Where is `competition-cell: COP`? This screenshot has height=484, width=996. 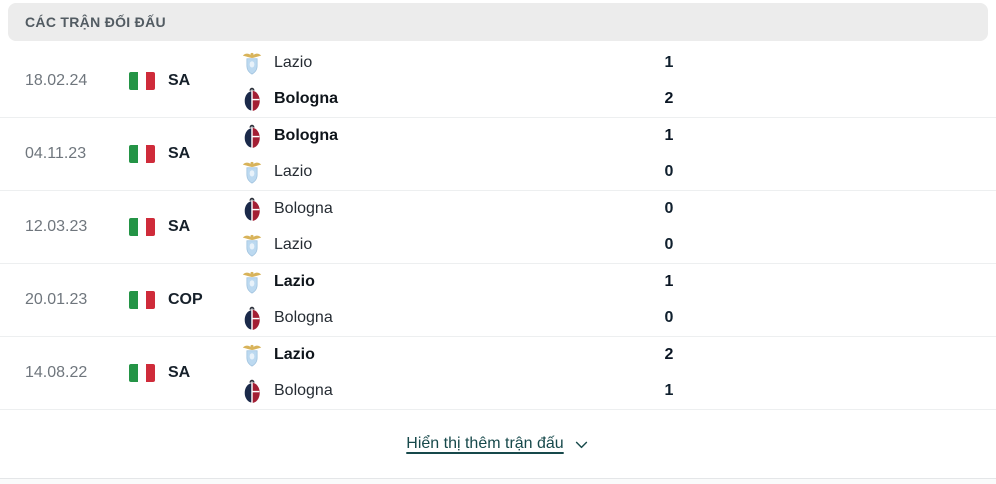 competition-cell: COP is located at coordinates (184, 300).